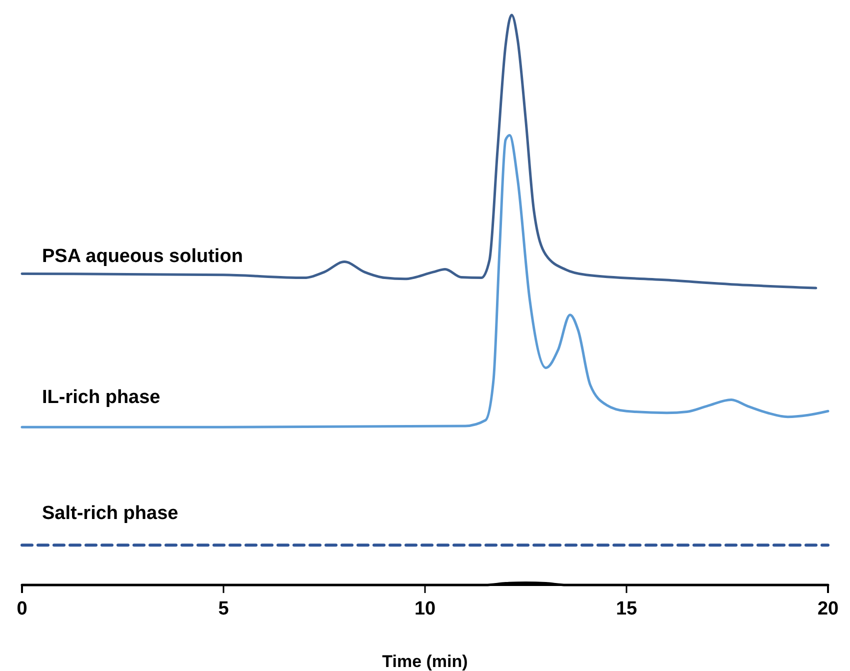 This screenshot has width=850, height=671. What do you see at coordinates (425, 609) in the screenshot?
I see `x-tick-label: 10` at bounding box center [425, 609].